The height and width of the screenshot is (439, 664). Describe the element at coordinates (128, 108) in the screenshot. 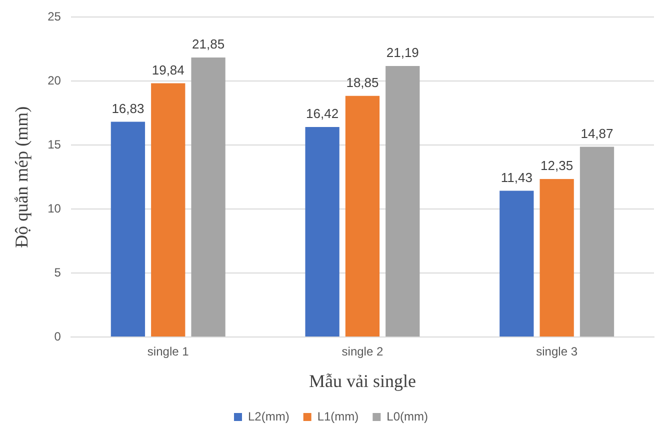

I see `data-label: 16,83` at that location.